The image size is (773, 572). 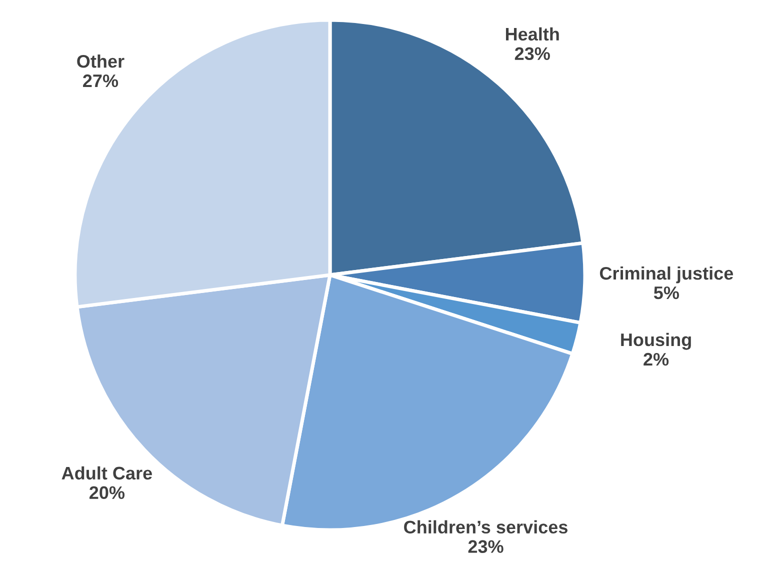 What do you see at coordinates (656, 359) in the screenshot?
I see `data-label: 2%` at bounding box center [656, 359].